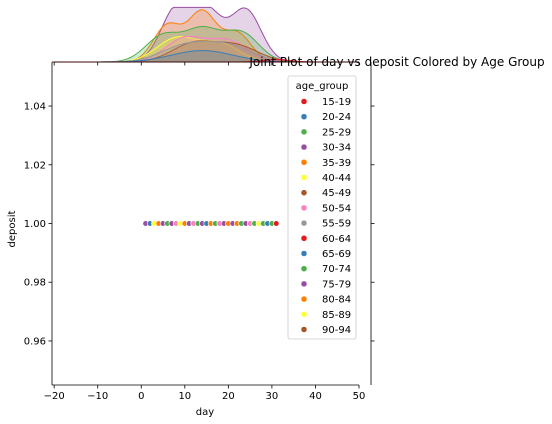 This screenshot has height=424, width=552. Describe the element at coordinates (336, 284) in the screenshot. I see `legend-label: 75-79` at that location.